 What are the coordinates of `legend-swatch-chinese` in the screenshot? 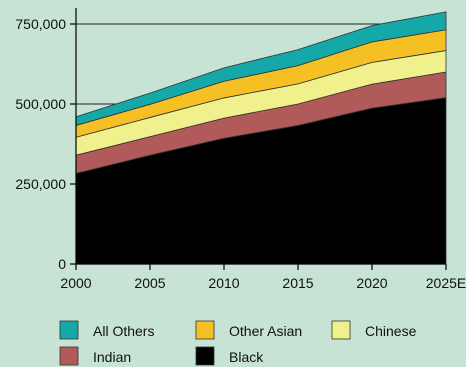 It's located at (341, 330).